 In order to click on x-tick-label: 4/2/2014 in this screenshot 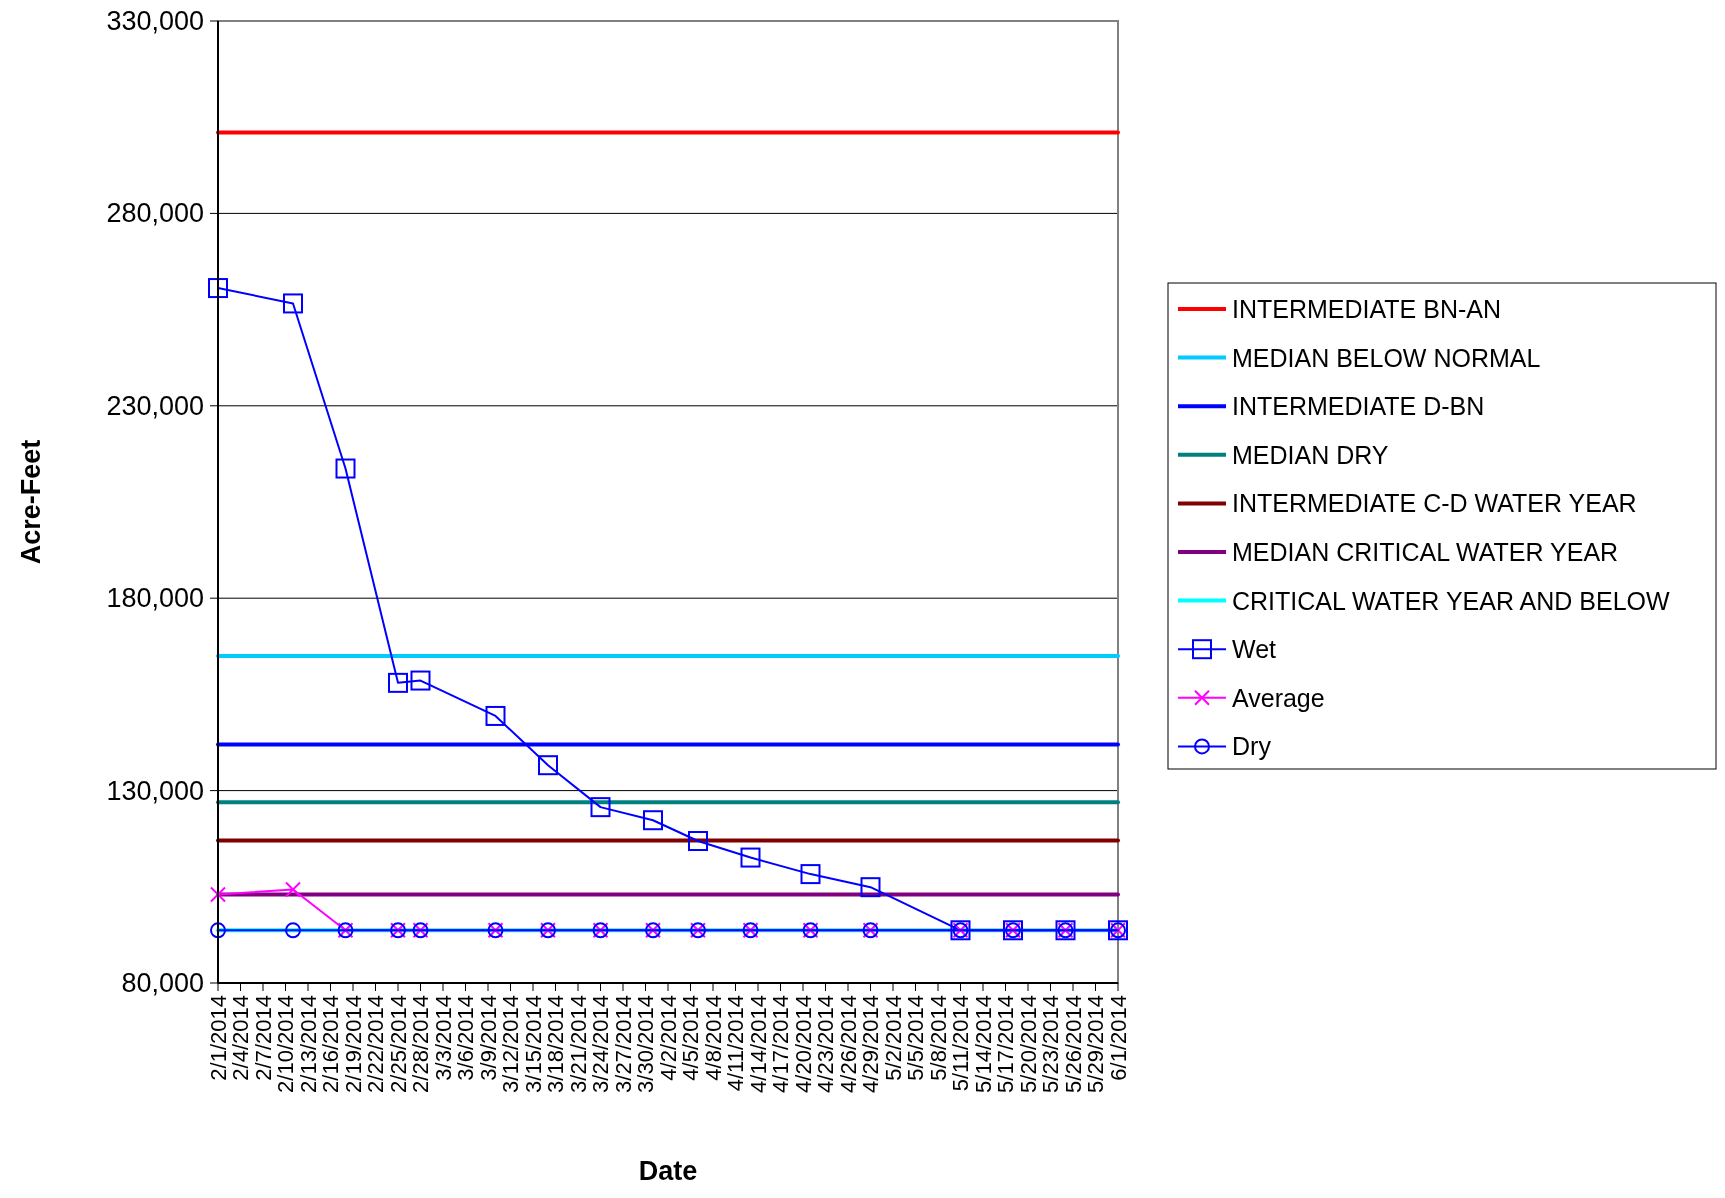, I will do `click(668, 1038)`.